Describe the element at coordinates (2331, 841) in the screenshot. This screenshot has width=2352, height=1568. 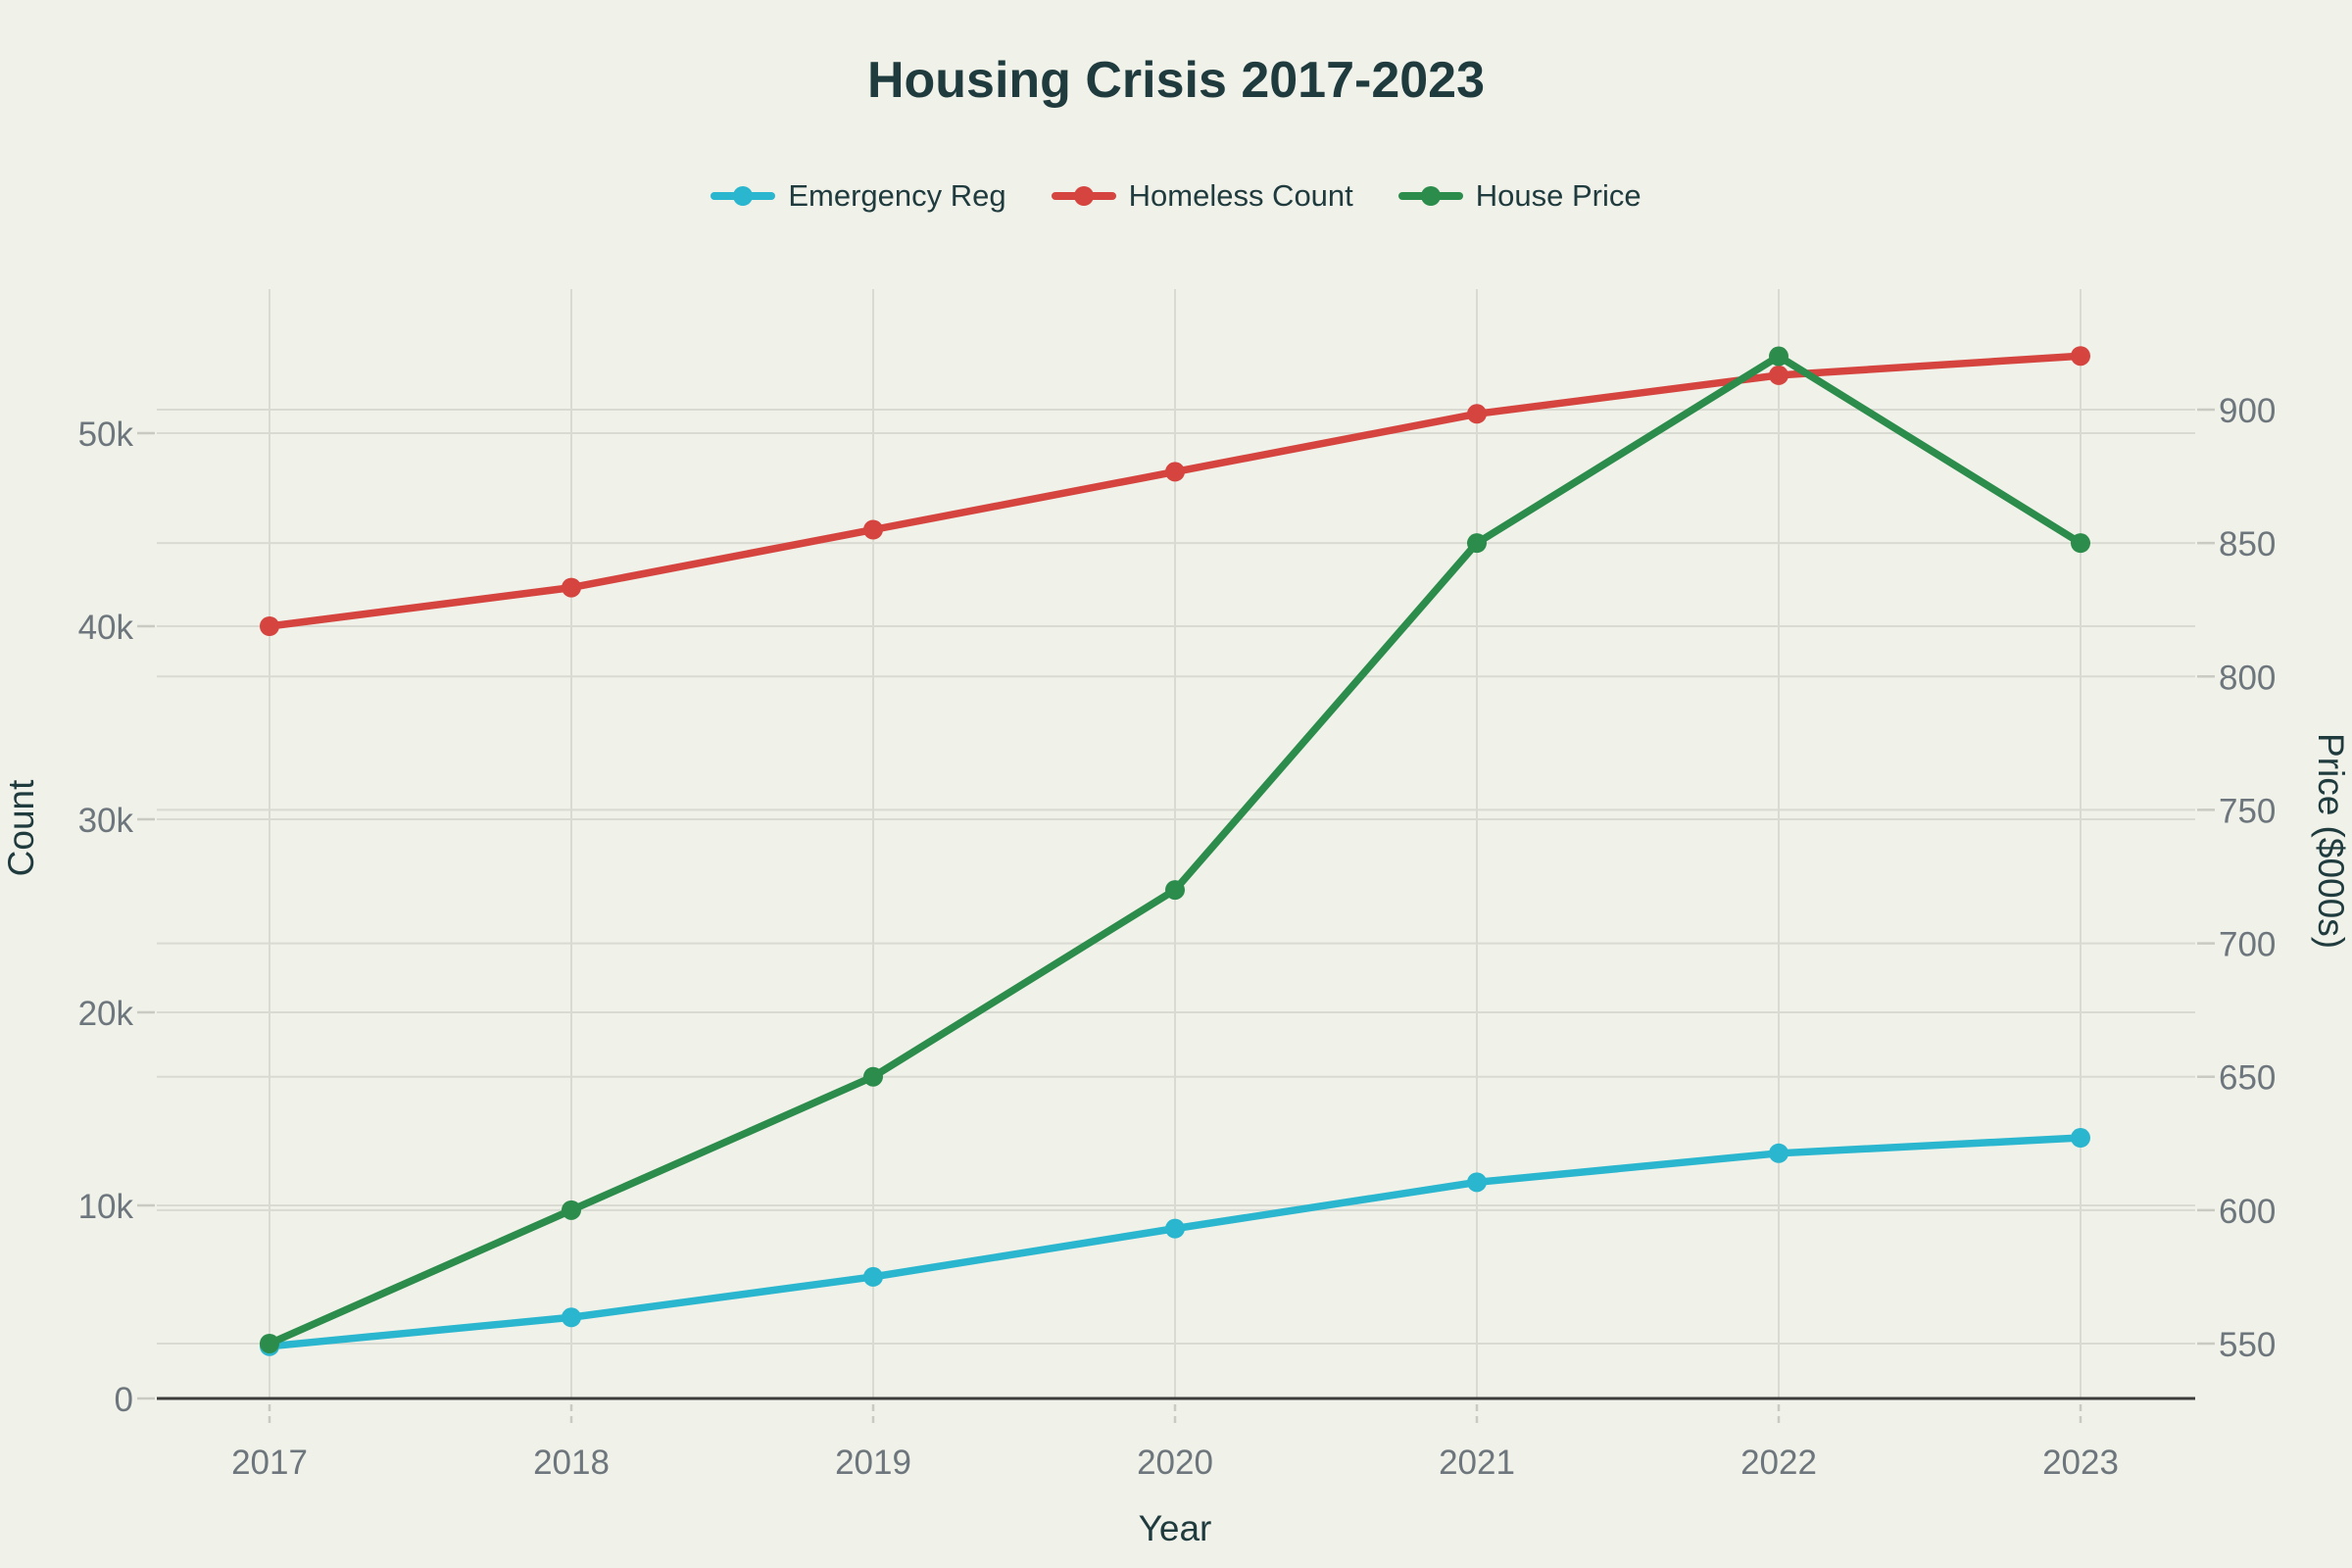
I see `y-axis-title-right: Price ($000s)` at that location.